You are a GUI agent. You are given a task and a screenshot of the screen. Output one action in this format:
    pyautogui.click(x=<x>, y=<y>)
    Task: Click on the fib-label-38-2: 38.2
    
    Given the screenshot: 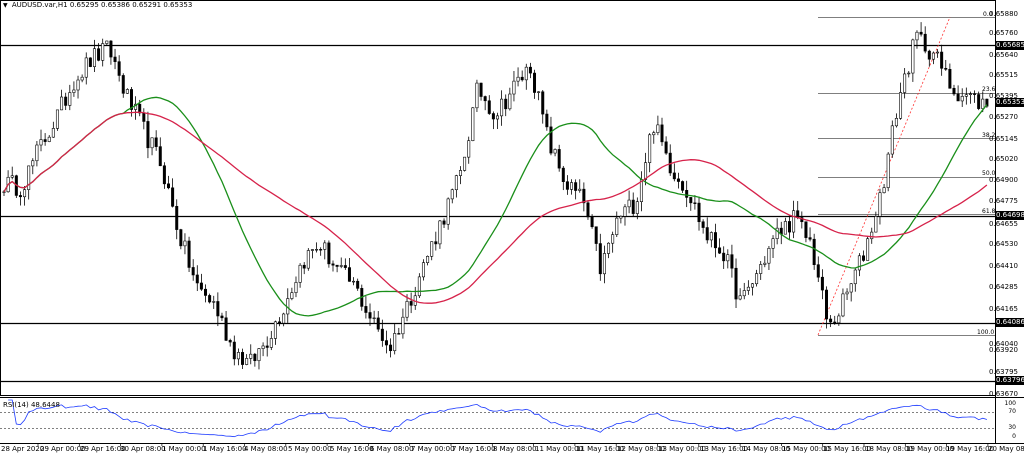 What is the action you would take?
    pyautogui.click(x=989, y=135)
    